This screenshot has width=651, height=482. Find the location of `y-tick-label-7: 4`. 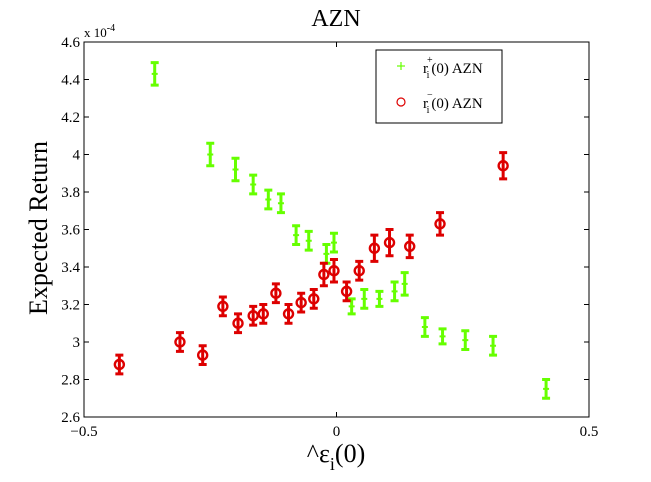

y-tick-label-7: 4 is located at coordinates (77, 156).